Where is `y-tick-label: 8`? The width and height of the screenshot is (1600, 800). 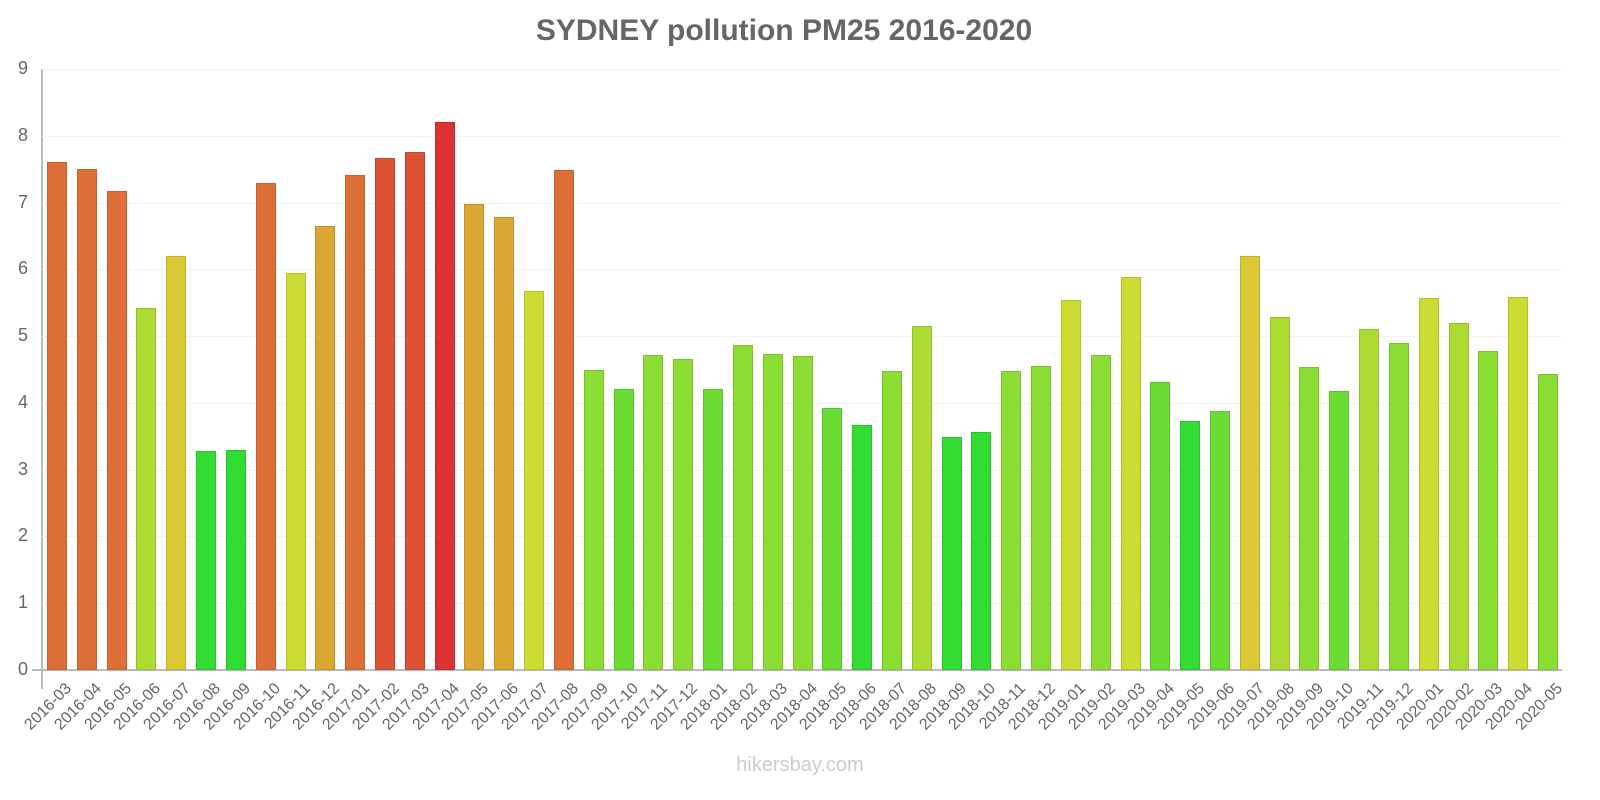 y-tick-label: 8 is located at coordinates (22, 135).